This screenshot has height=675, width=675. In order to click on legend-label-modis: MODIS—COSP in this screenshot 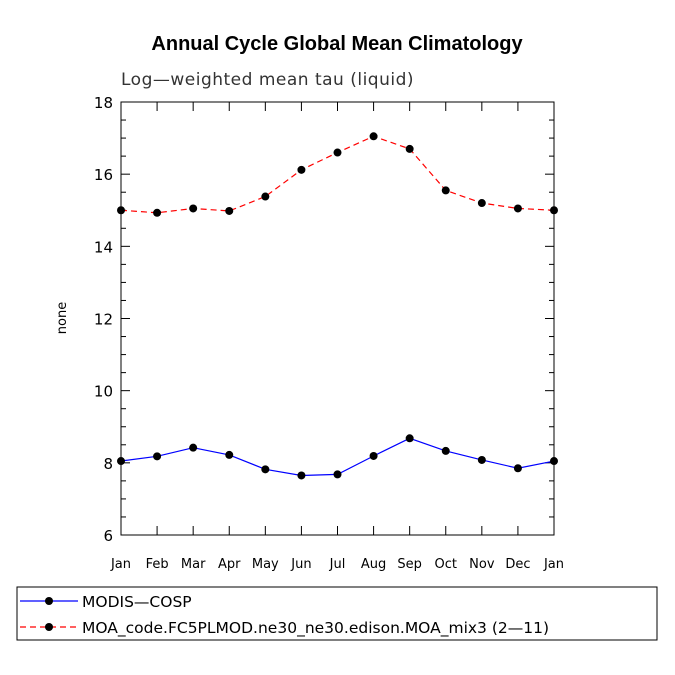, I will do `click(137, 602)`.